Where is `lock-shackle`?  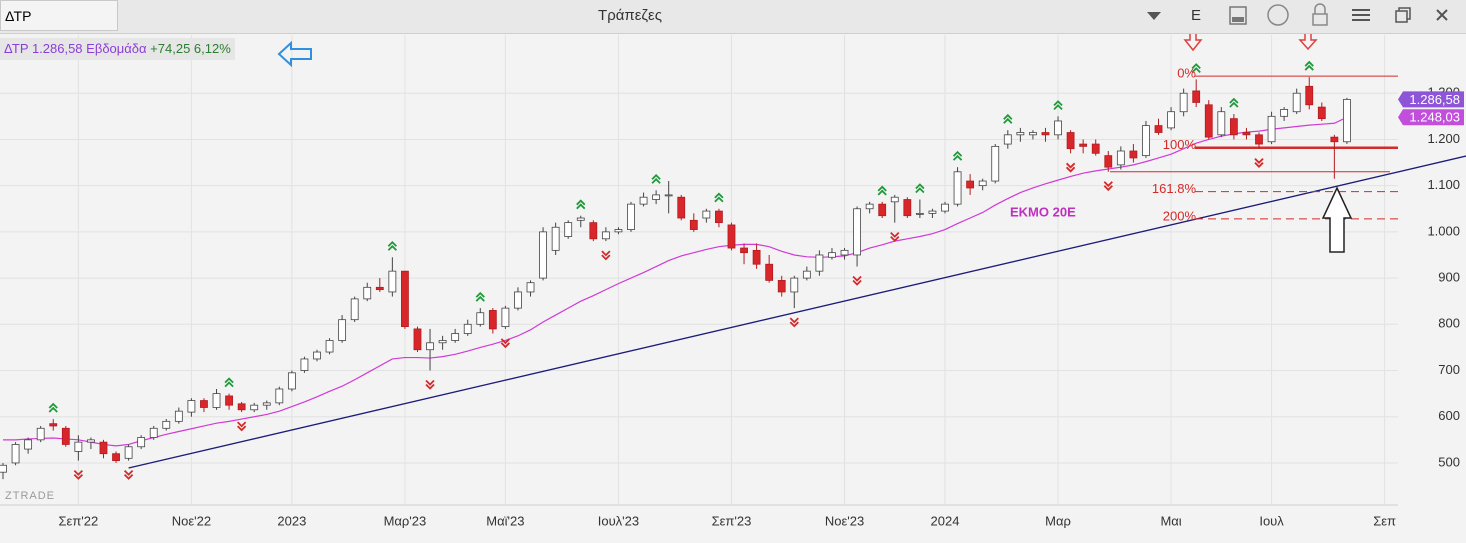 lock-shackle is located at coordinates (1320, 8).